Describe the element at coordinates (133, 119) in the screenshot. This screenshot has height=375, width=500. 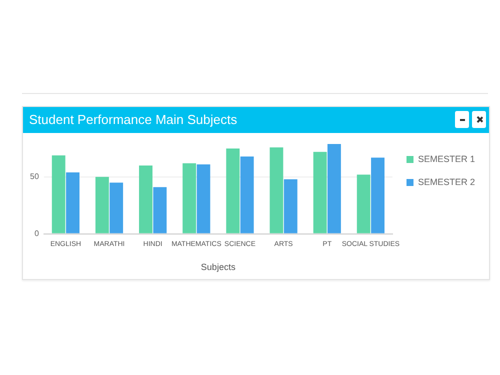
I see `chart-title: Student Performance Main Subjects` at that location.